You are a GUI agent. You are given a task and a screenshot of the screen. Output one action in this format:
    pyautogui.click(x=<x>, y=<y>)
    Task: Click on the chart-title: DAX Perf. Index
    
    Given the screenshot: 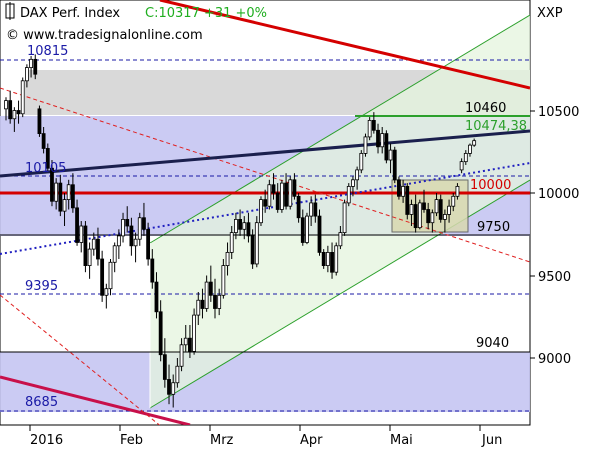 What is the action you would take?
    pyautogui.click(x=70, y=13)
    